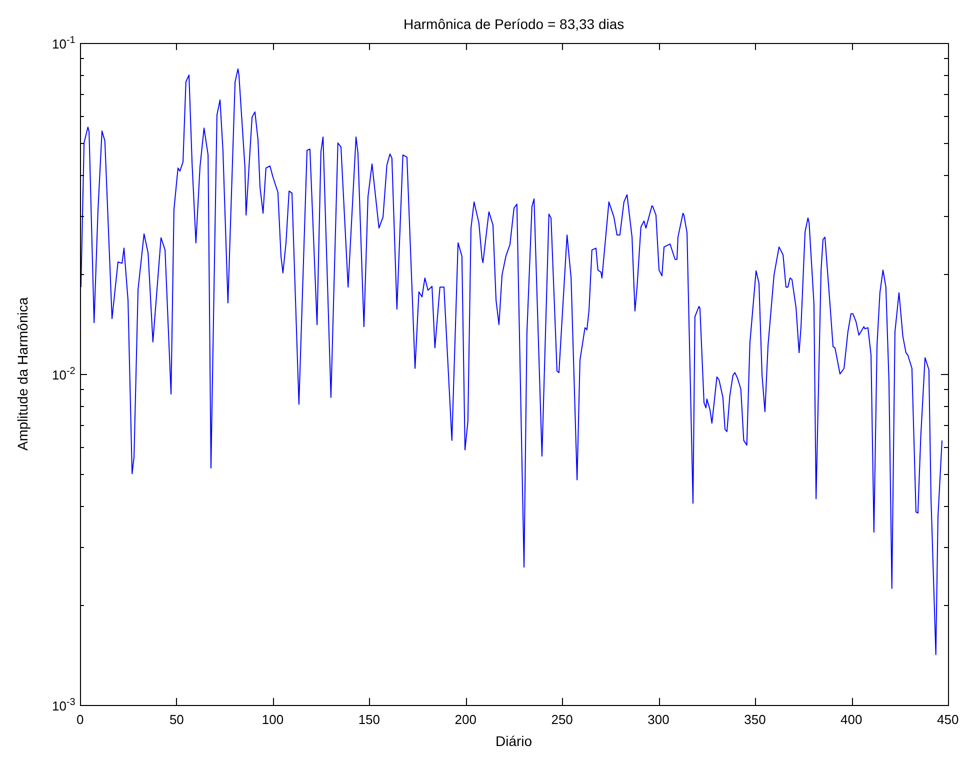 This screenshot has width=979, height=758. What do you see at coordinates (64, 43) in the screenshot?
I see `y-tick-label: 10$^{-1}$` at bounding box center [64, 43].